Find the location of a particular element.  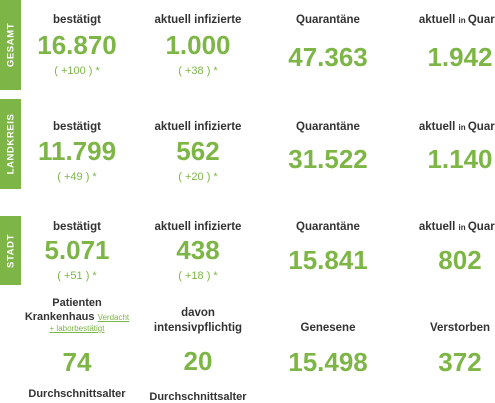

stadt-infizierte-value: 438 is located at coordinates (198, 250).